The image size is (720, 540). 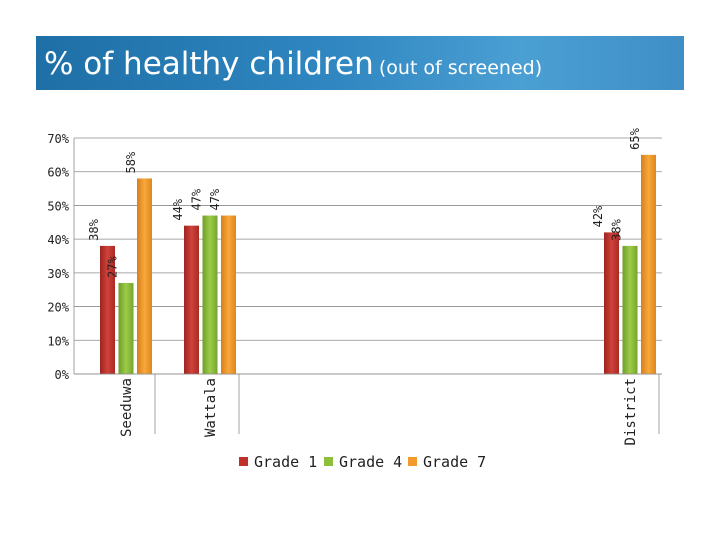 What do you see at coordinates (131, 162) in the screenshot?
I see `data-label: 58%` at bounding box center [131, 162].